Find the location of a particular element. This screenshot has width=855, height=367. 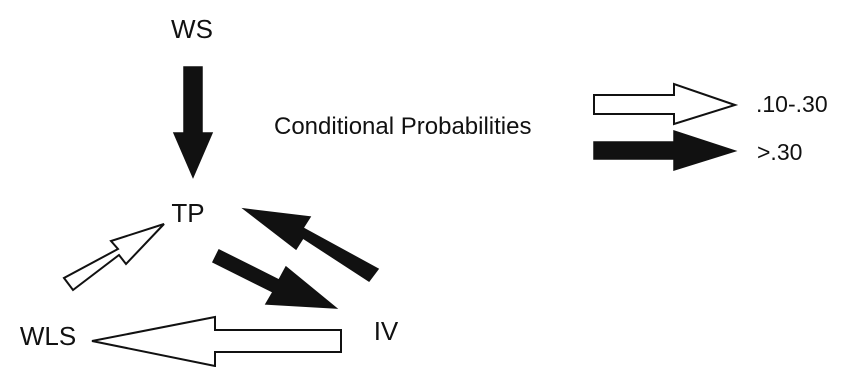

node-ws-label: WS is located at coordinates (192, 29).